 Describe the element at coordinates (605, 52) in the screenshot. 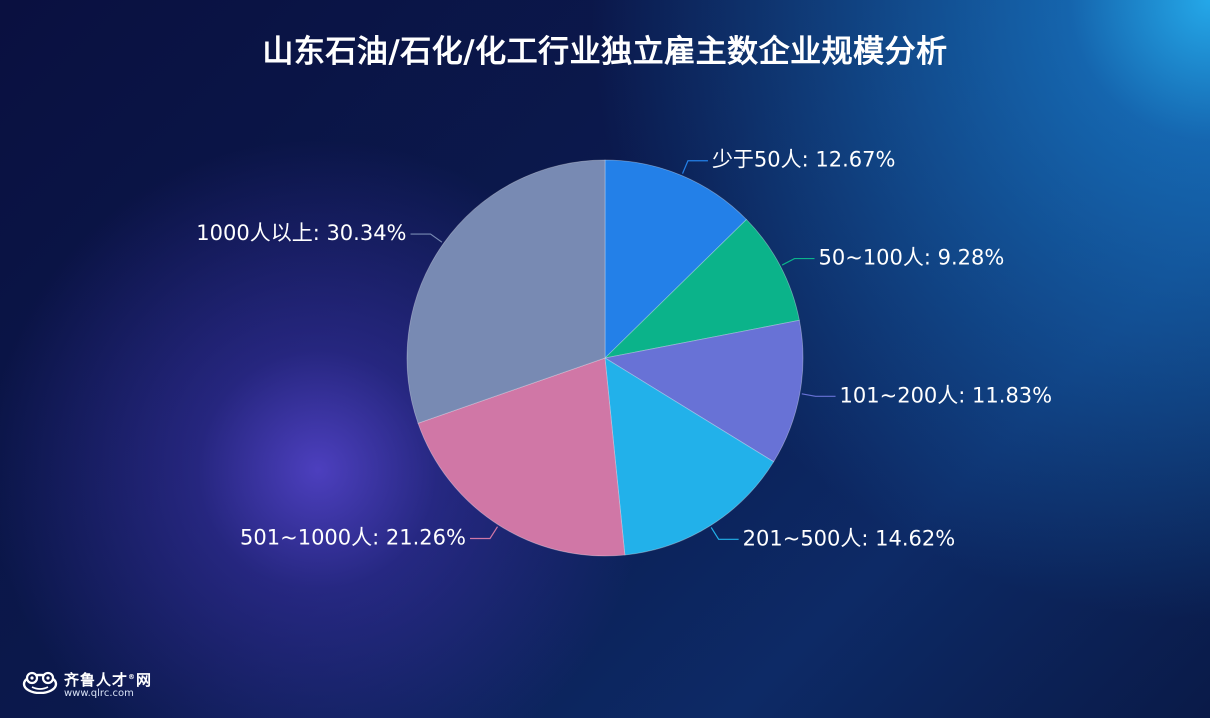

I see `chart-title: 山东石油/石化/化工行业独立雇主数企业规模分析` at that location.